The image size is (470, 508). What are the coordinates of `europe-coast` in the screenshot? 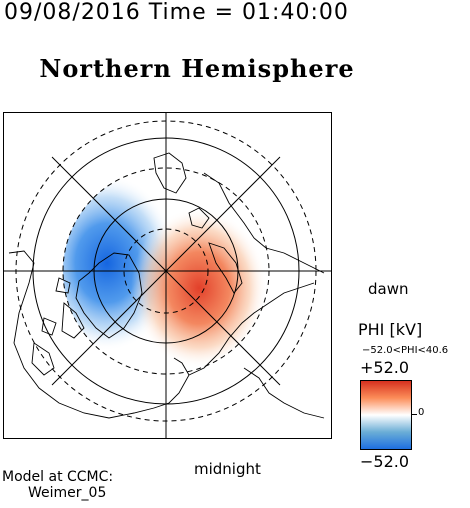 It's located at (264, 223).